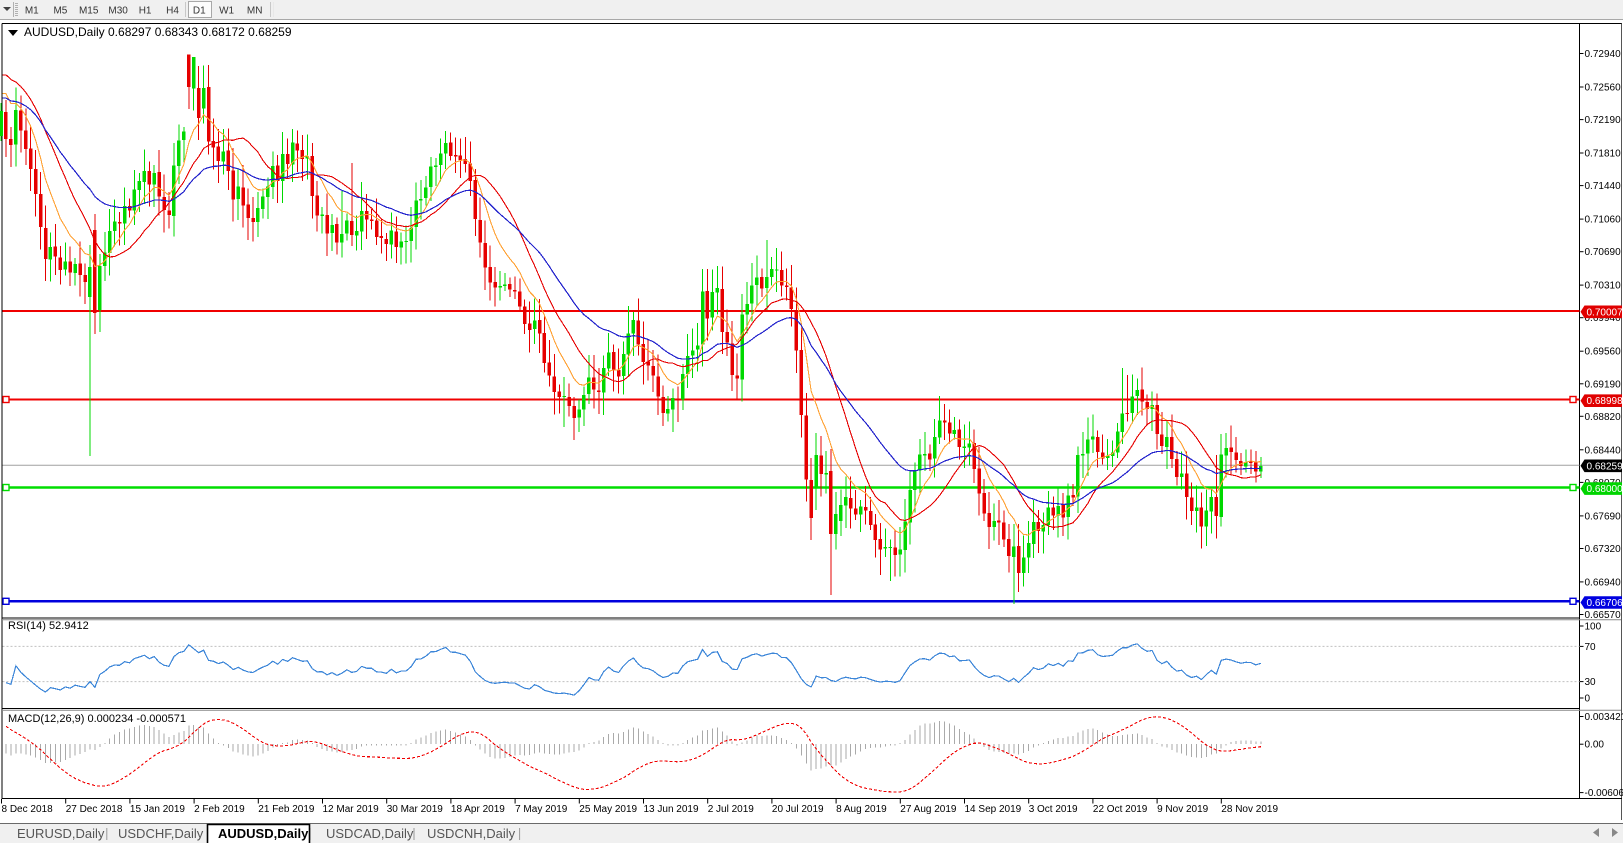 The width and height of the screenshot is (1623, 843). Describe the element at coordinates (1605, 466) in the screenshot. I see `svg-text: 0.68259` at that location.